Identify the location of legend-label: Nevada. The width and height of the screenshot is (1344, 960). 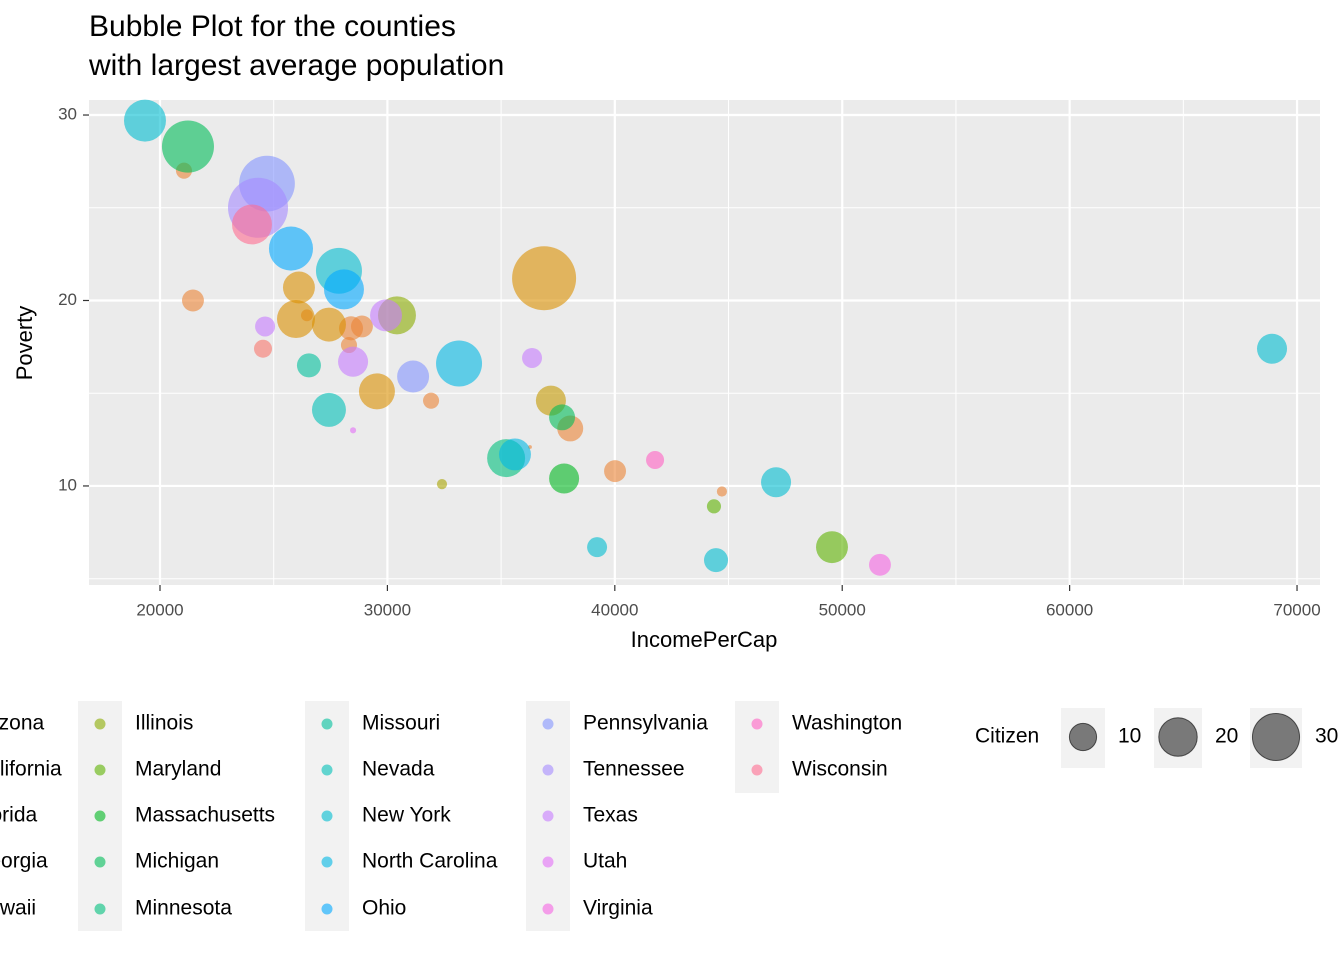
(398, 769).